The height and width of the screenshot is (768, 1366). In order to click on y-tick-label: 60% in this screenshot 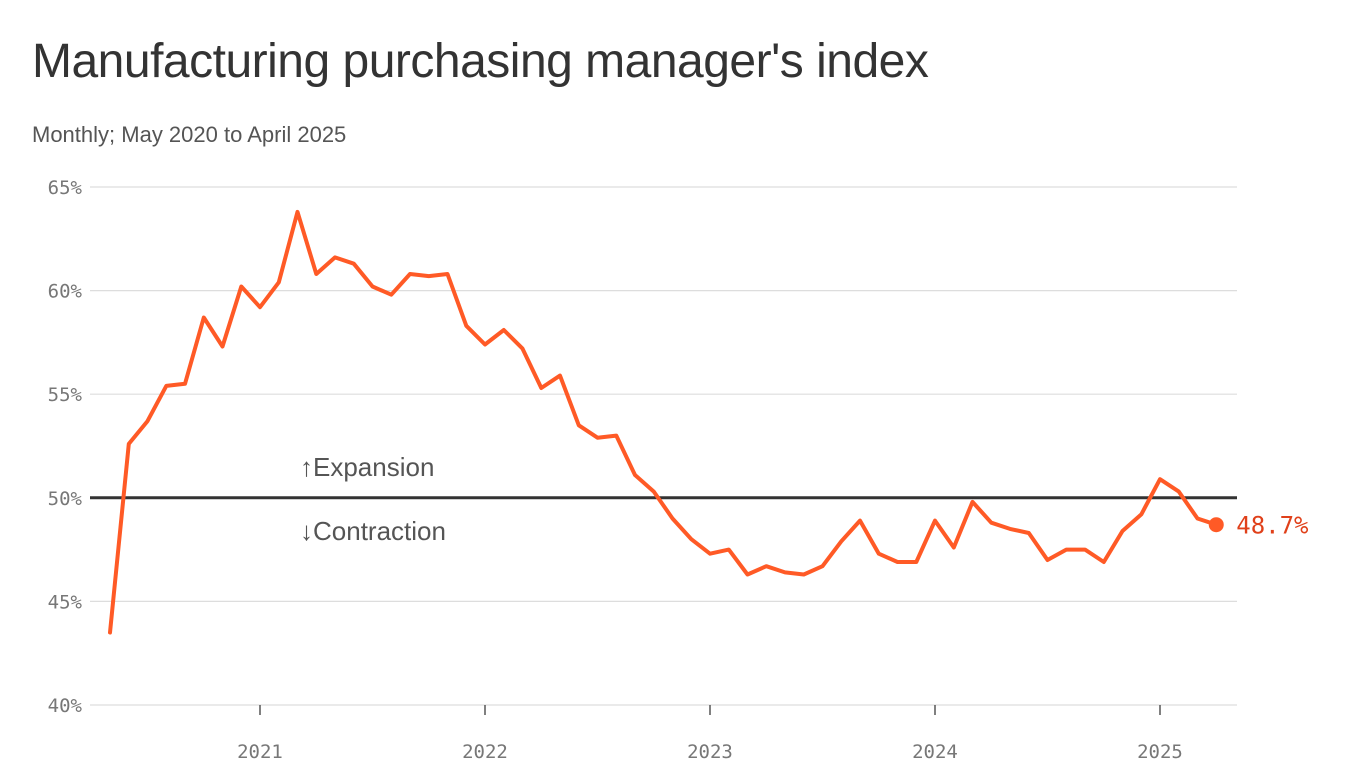, I will do `click(65, 292)`.